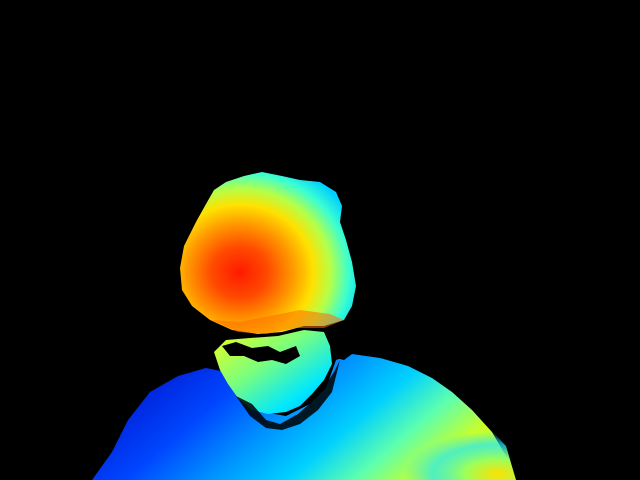  Describe the element at coordinates (278, 322) in the screenshot. I see `head-cap-edge` at that location.